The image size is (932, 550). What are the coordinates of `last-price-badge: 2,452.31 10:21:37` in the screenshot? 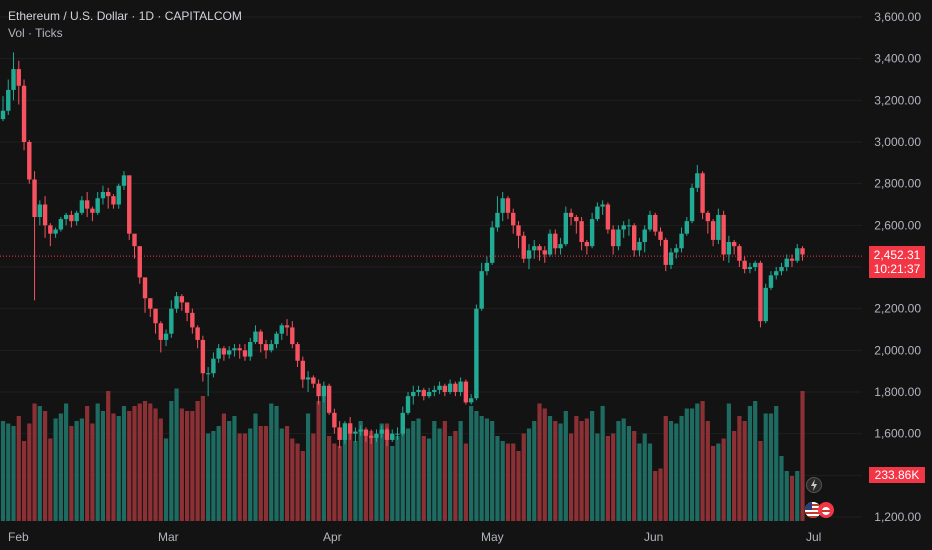 It's located at (897, 262).